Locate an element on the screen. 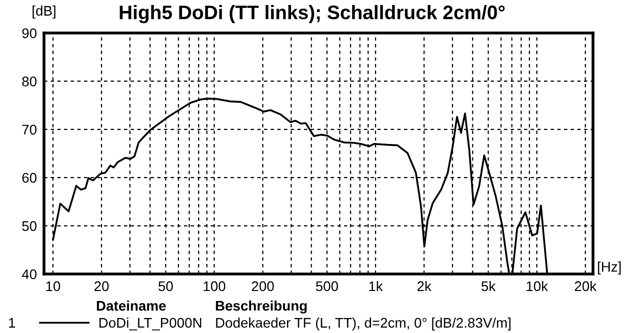  x-tick-label: 100 is located at coordinates (215, 286).